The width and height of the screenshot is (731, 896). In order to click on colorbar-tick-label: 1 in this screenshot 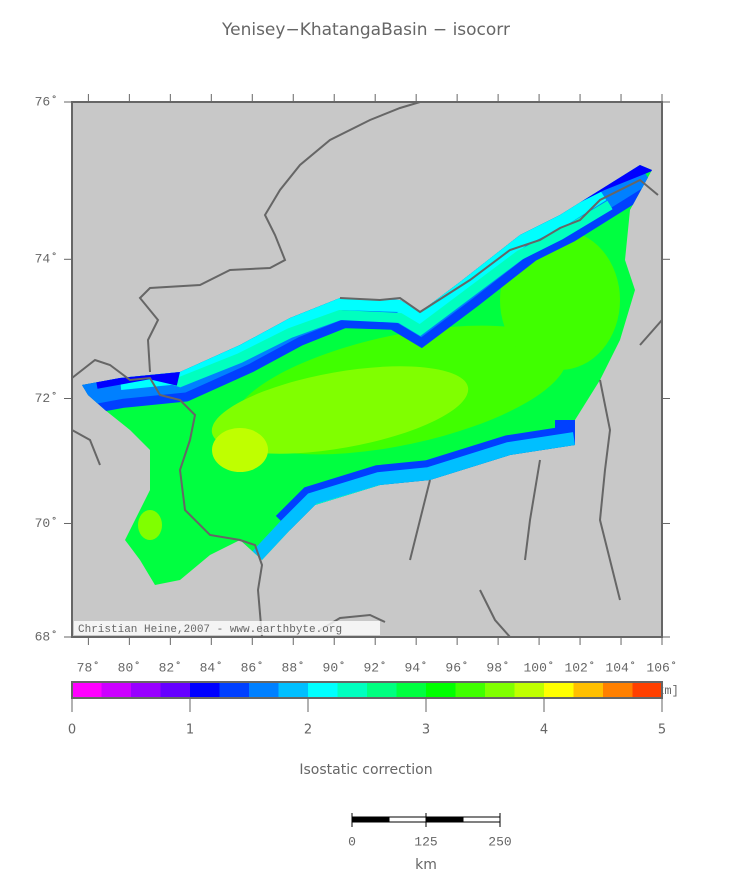, I will do `click(190, 730)`.